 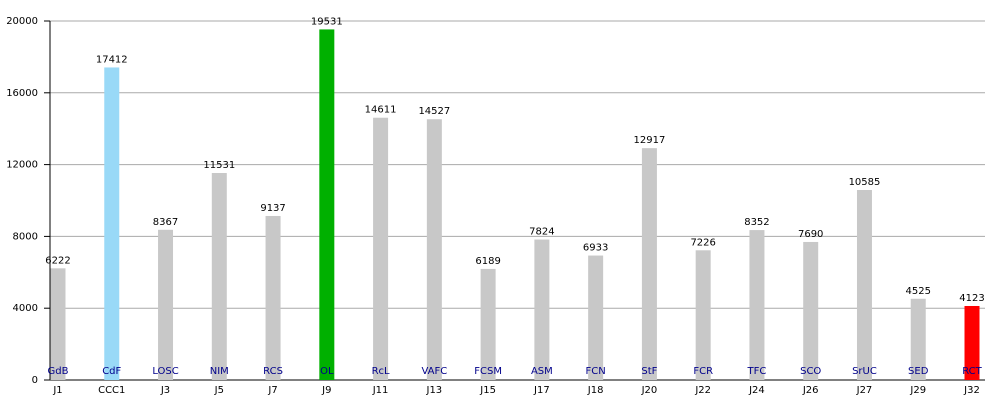 I want to click on bar-label: StF, so click(x=649, y=371).